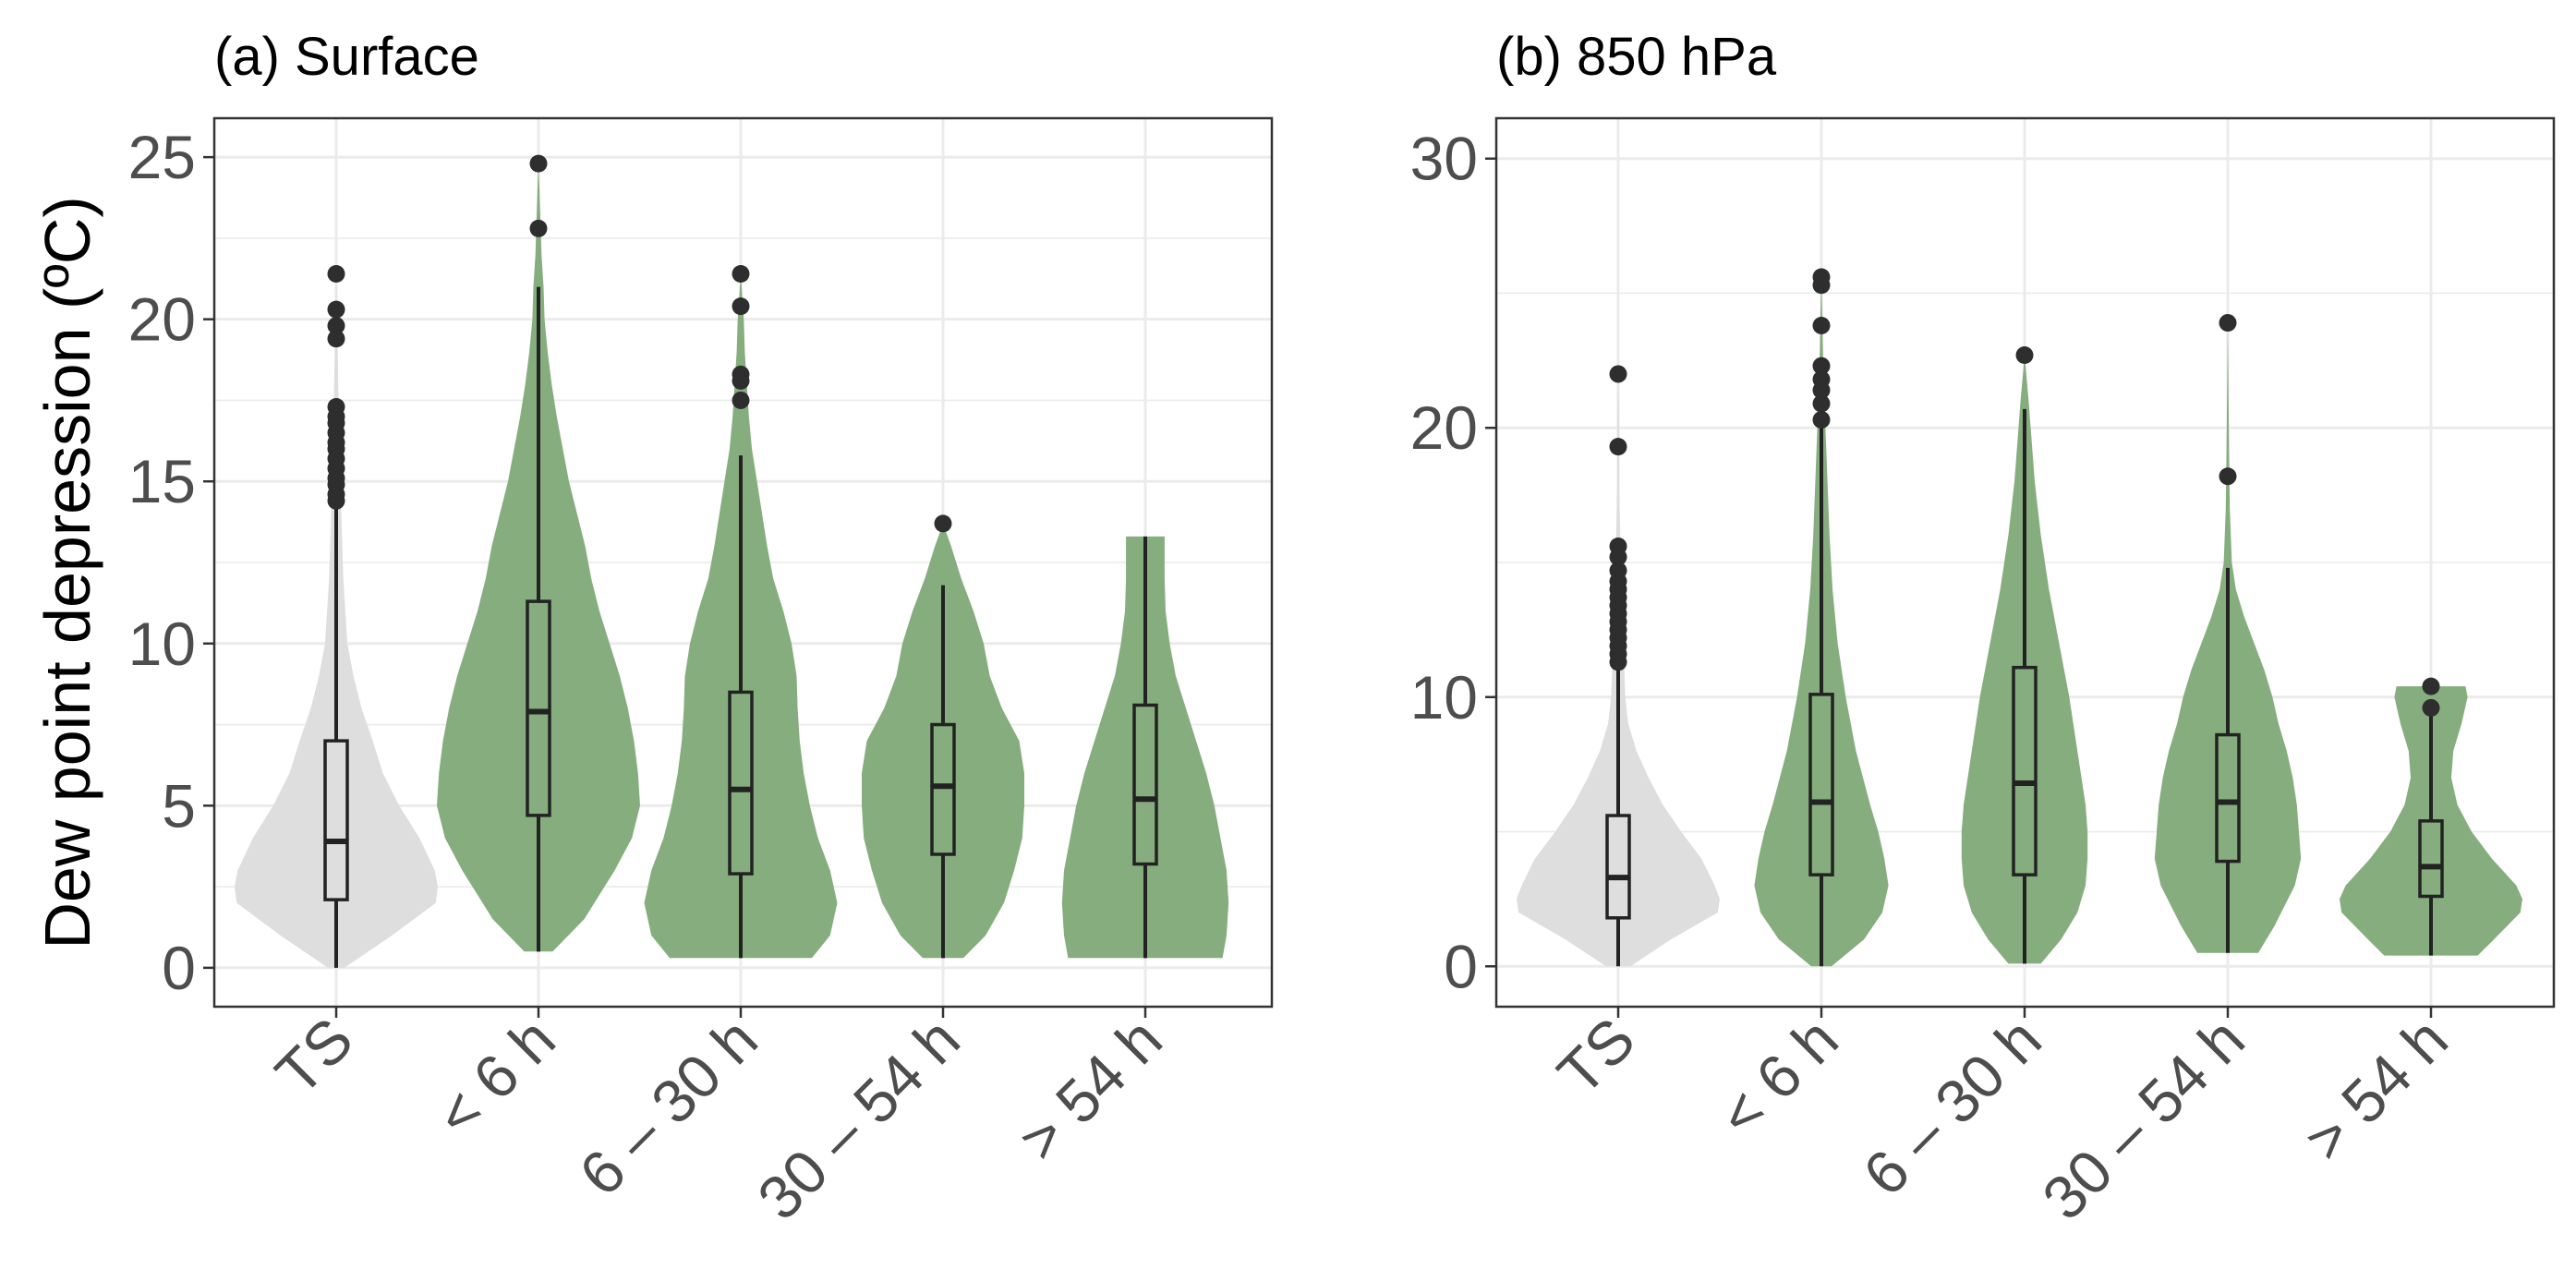 Image resolution: width=2576 pixels, height=1269 pixels. What do you see at coordinates (1636, 57) in the screenshot?
I see `panel-850hpa-title: (b) 850 hPa` at bounding box center [1636, 57].